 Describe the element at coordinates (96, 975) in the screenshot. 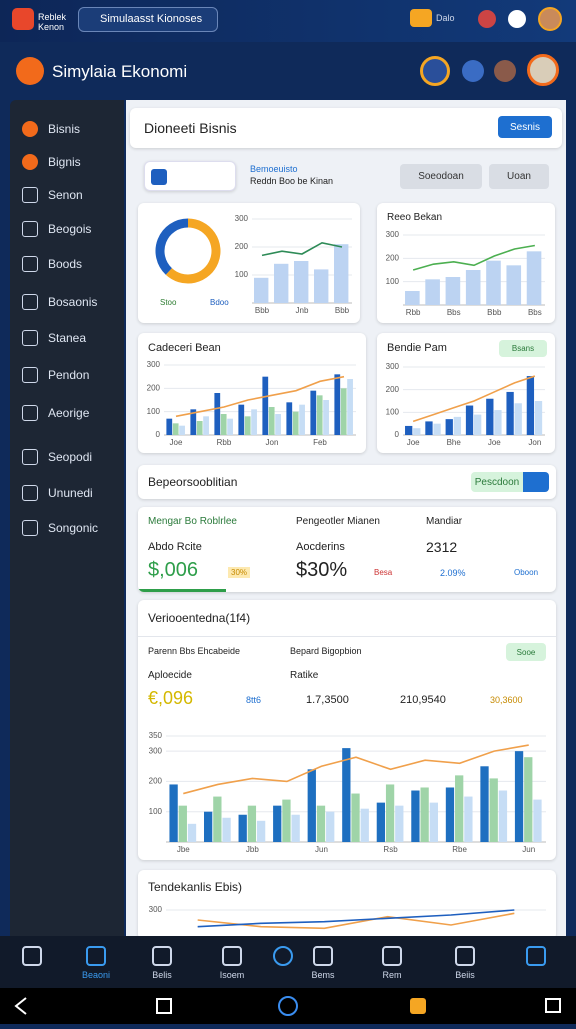

I see `nav-label: Beaoni` at that location.